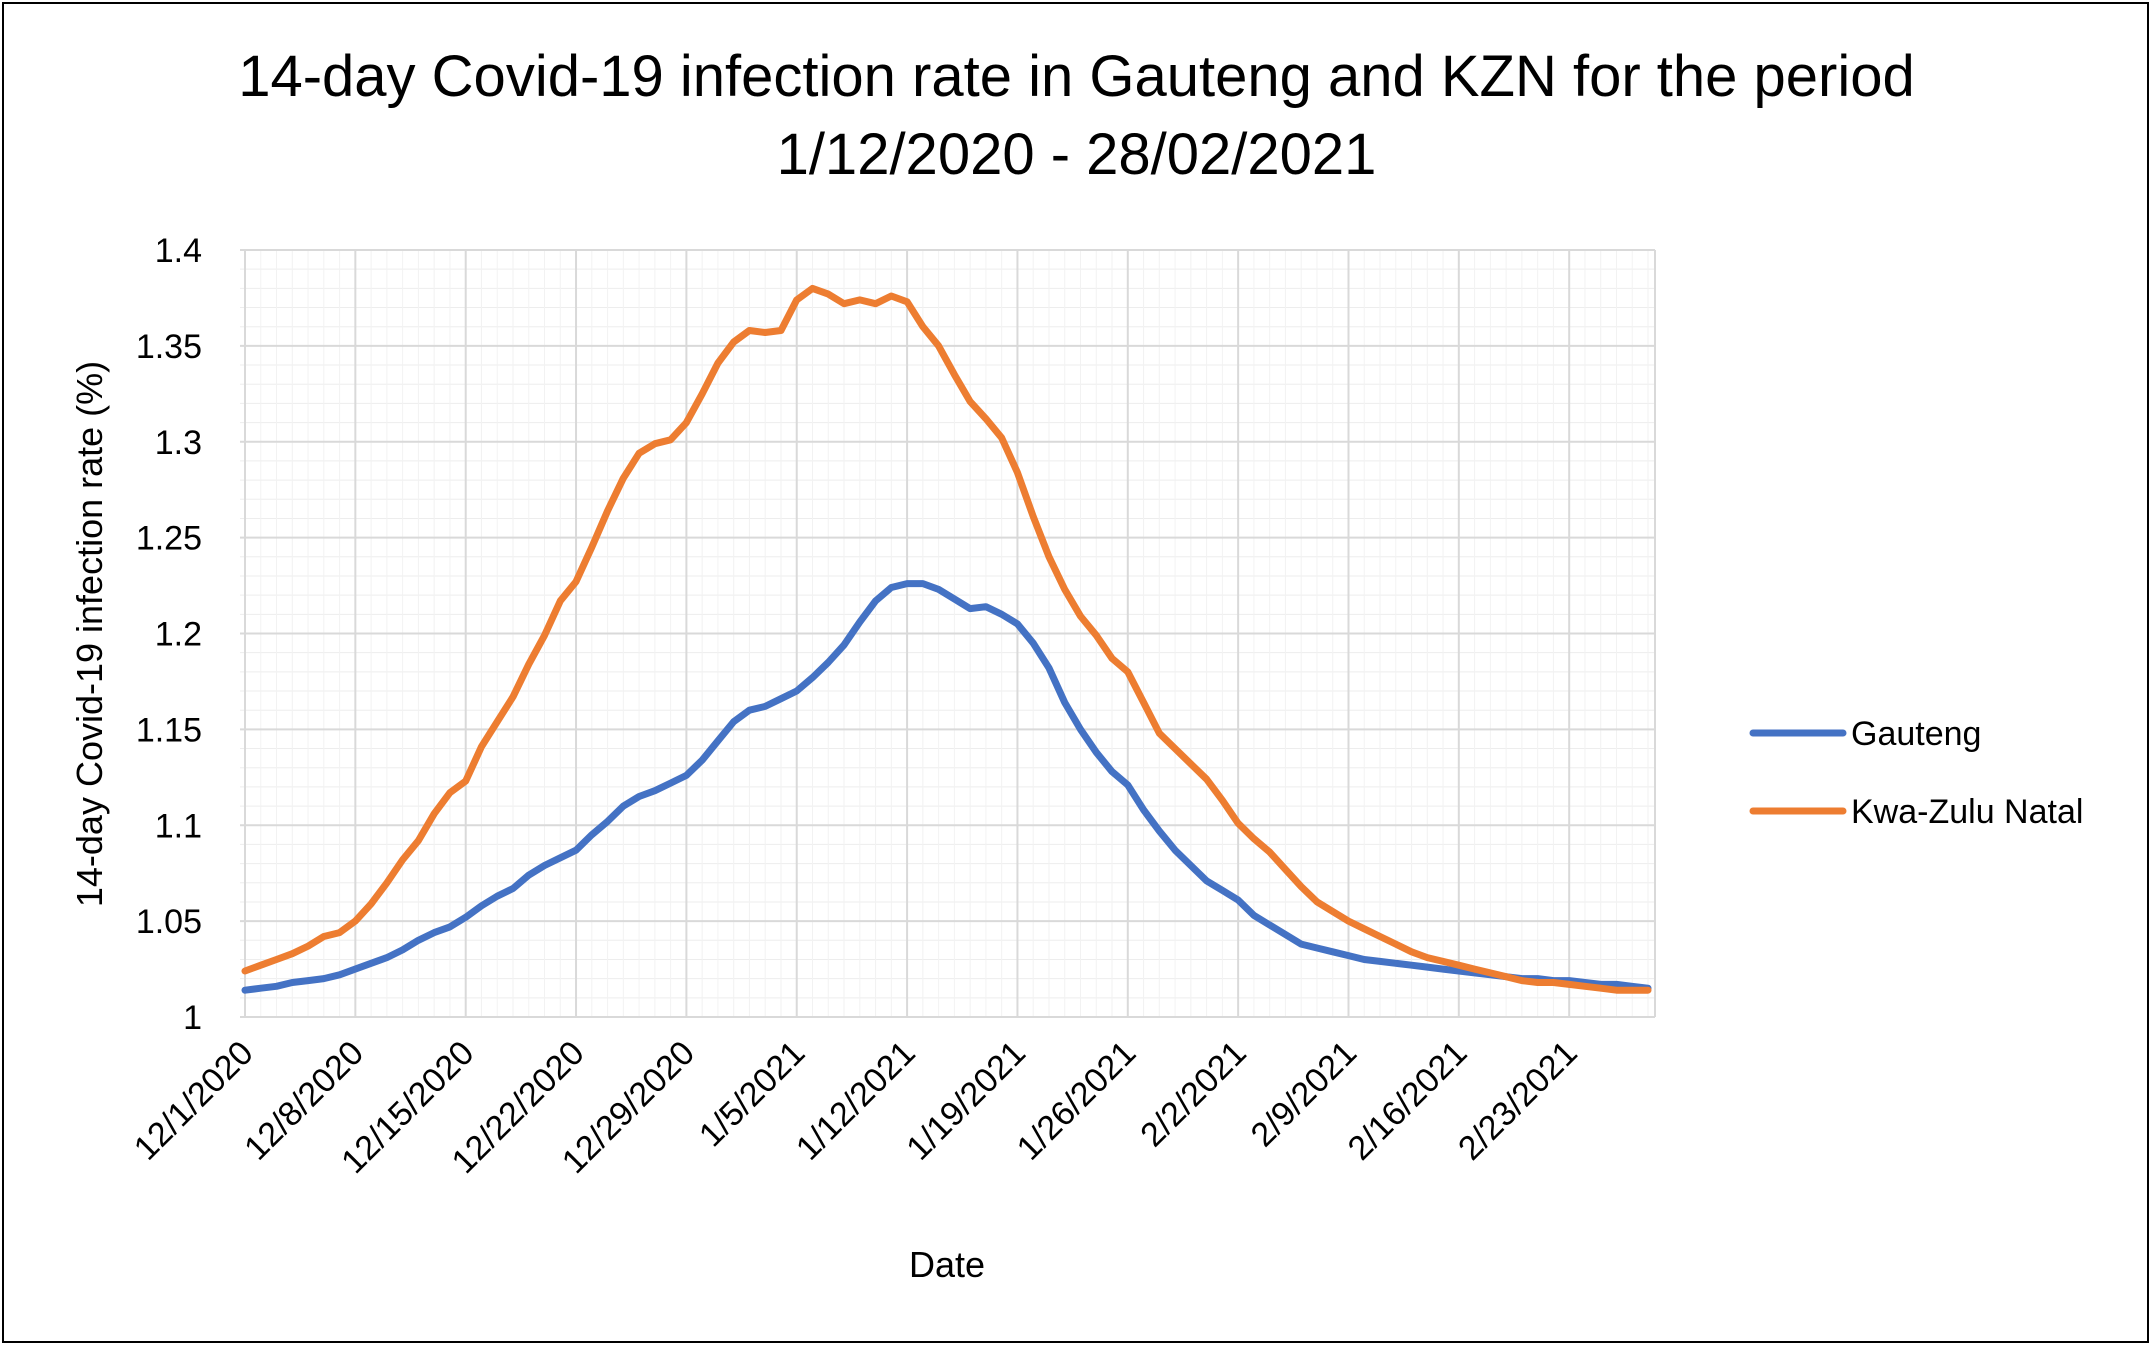 This screenshot has width=2153, height=1347. Describe the element at coordinates (169, 730) in the screenshot. I see `y-tick-label: 1.15` at that location.